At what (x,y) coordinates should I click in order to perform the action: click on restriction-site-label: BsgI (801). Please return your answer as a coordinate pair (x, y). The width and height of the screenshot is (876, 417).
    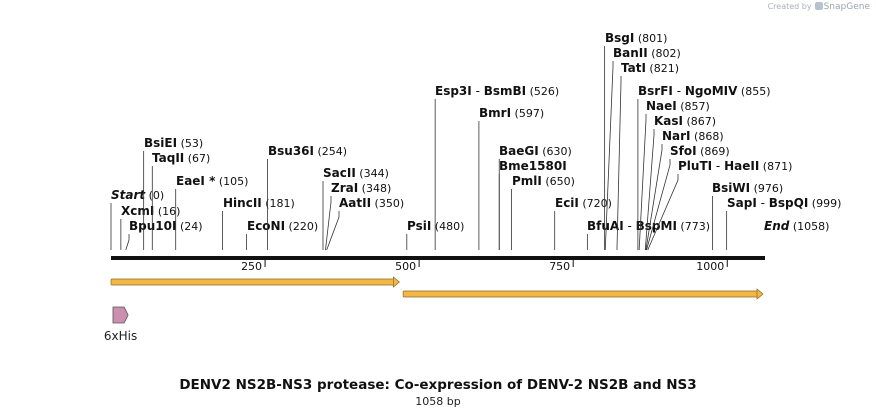
    Looking at the image, I should click on (636, 38).